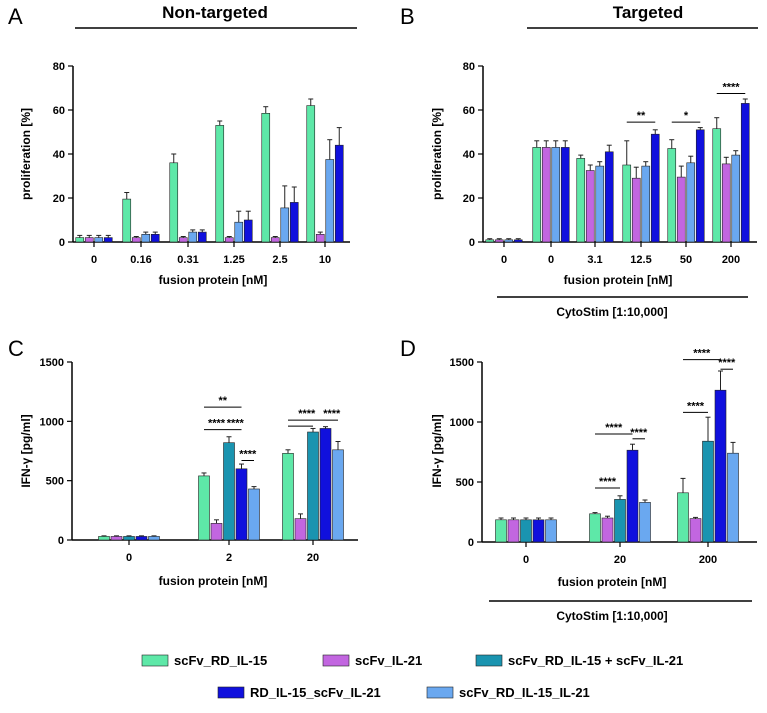 The height and width of the screenshot is (713, 767). Describe the element at coordinates (315, 692) in the screenshot. I see `legend-label: RD_IL-15_scFv_IL-21` at that location.